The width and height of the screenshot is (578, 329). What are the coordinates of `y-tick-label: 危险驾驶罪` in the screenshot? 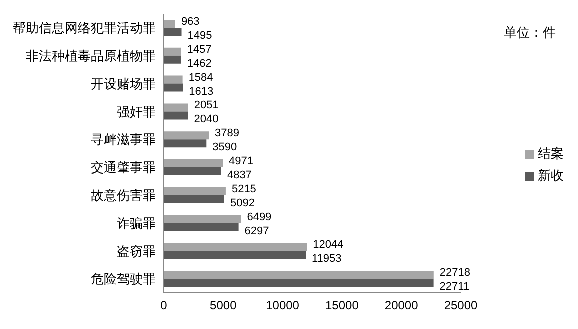 It's located at (123, 279).